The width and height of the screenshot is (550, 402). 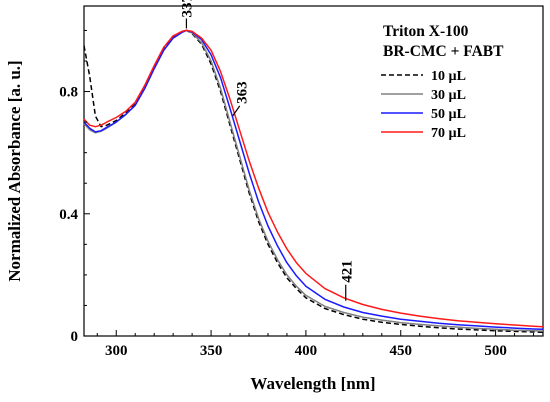 I want to click on legend-title-line: BR-CMC + FABT, so click(x=443, y=51).